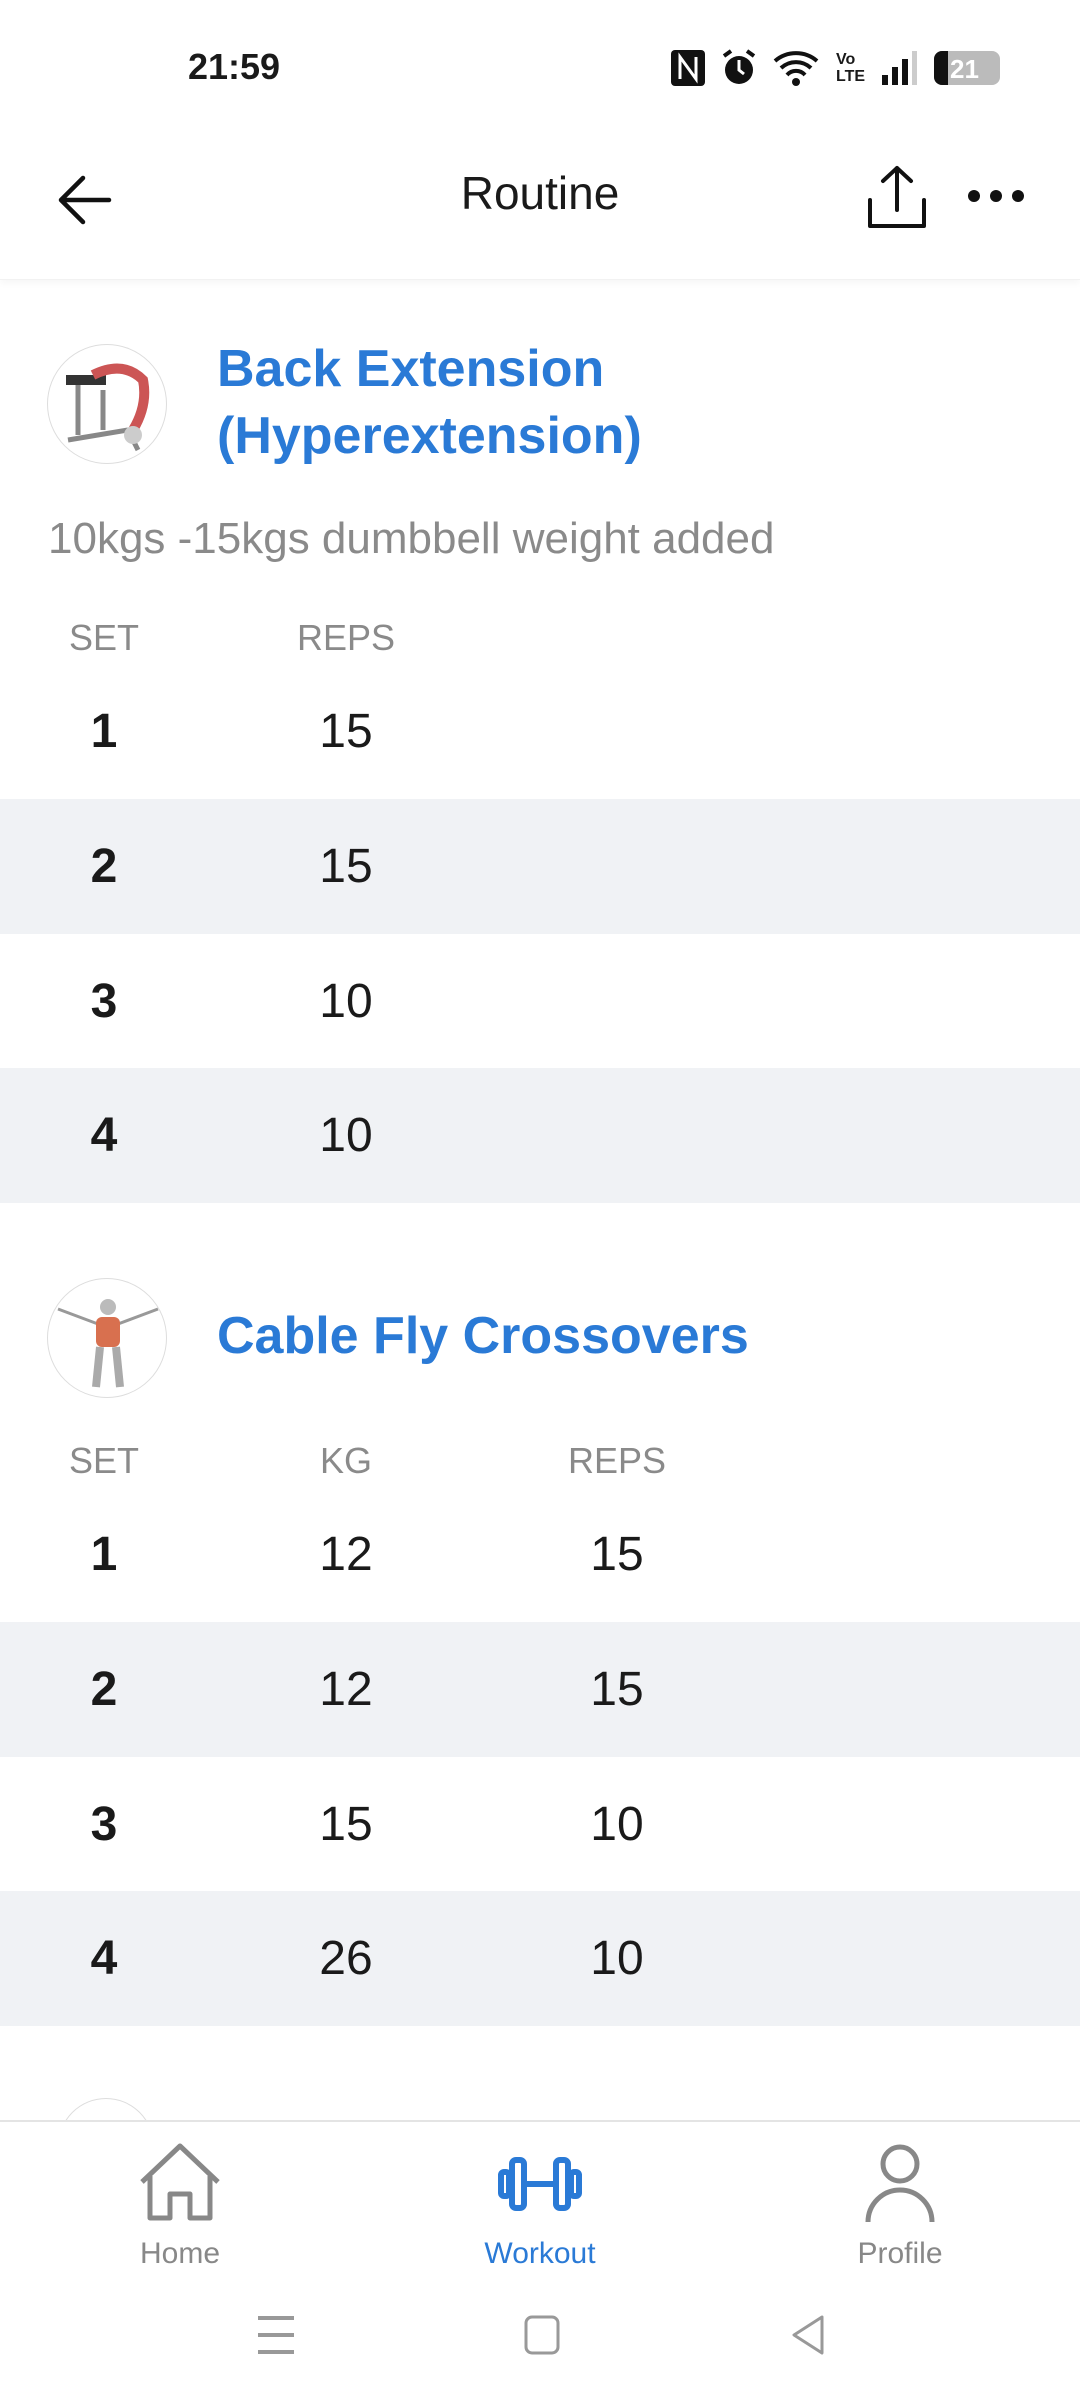 The width and height of the screenshot is (1080, 2400). Describe the element at coordinates (540, 193) in the screenshot. I see `page-title: Routine` at that location.